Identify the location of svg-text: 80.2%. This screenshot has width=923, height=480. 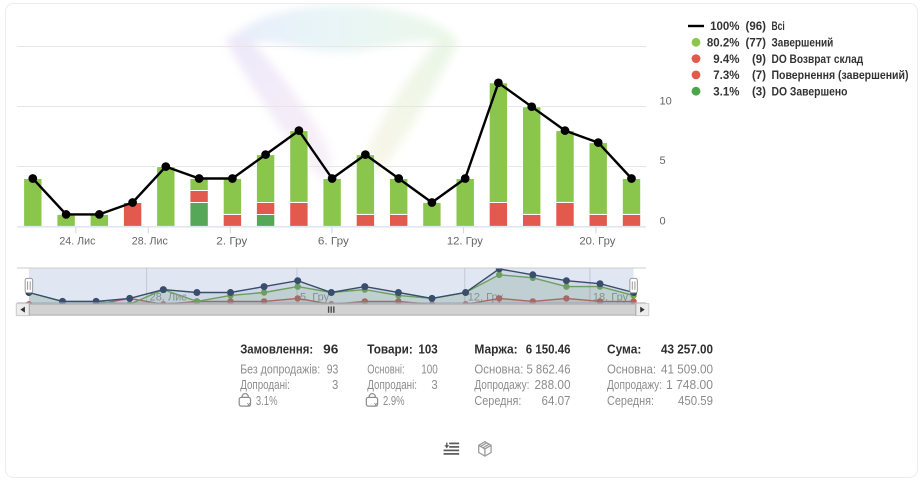
(723, 44).